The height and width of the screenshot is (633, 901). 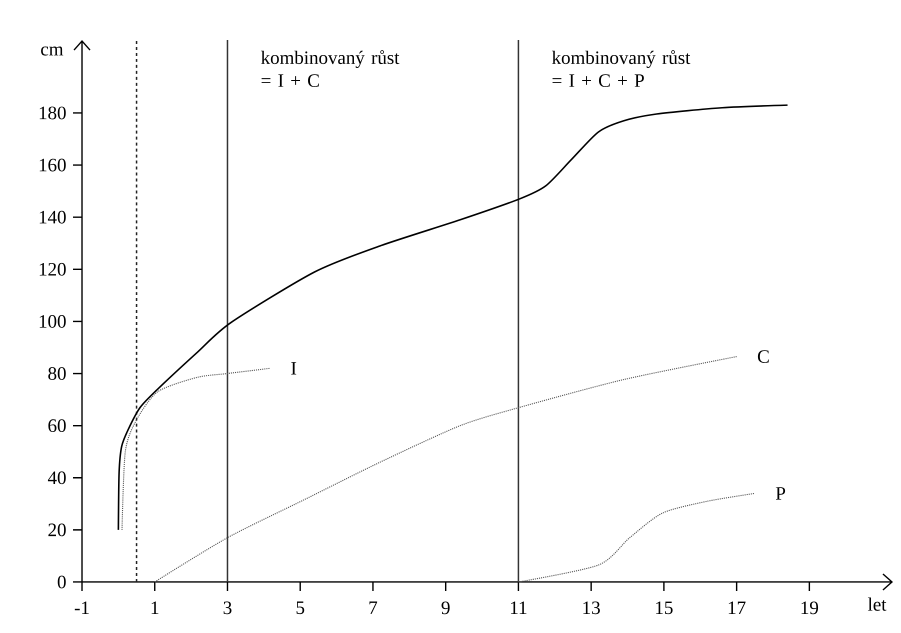 I want to click on annotation: kombinovaný růst = I + C, so click(x=330, y=68).